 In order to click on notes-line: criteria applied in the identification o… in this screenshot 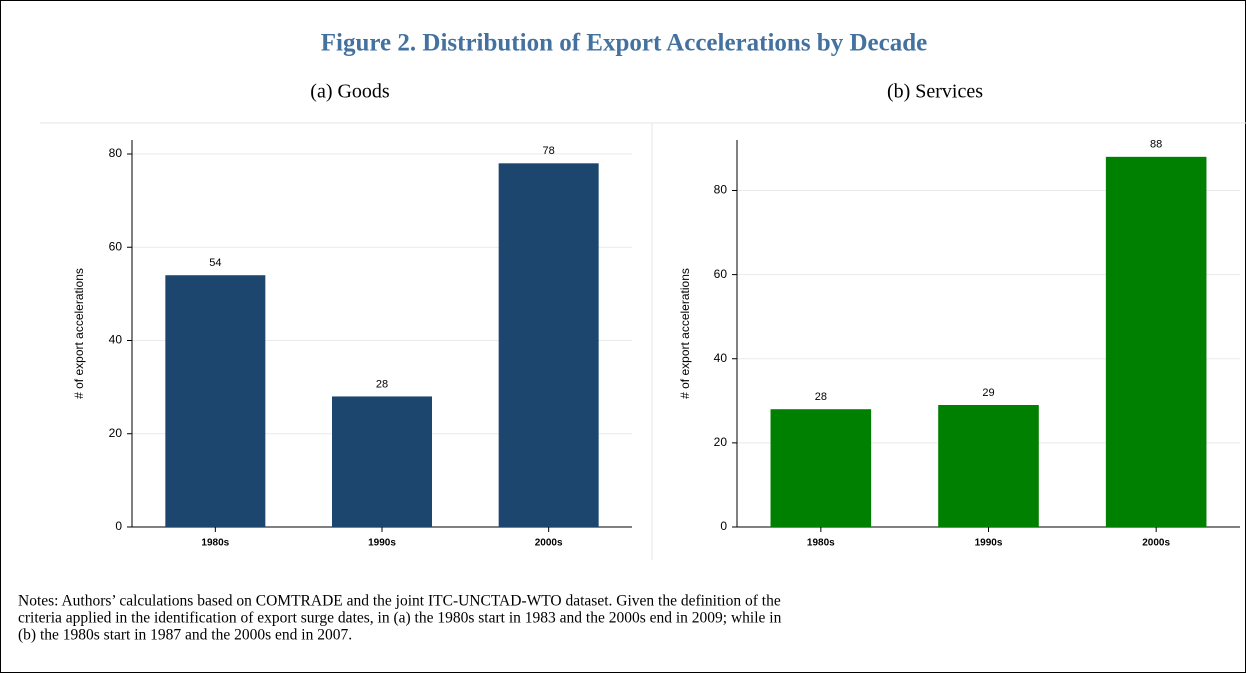, I will do `click(400, 618)`.